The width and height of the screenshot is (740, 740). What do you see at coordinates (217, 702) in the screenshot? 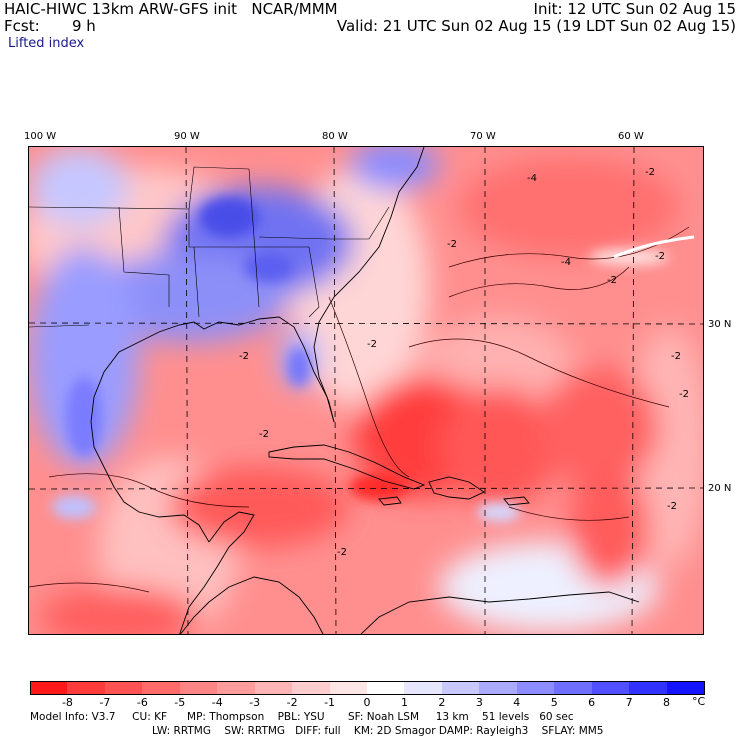
I see `legend-tick-label: -4` at bounding box center [217, 702].